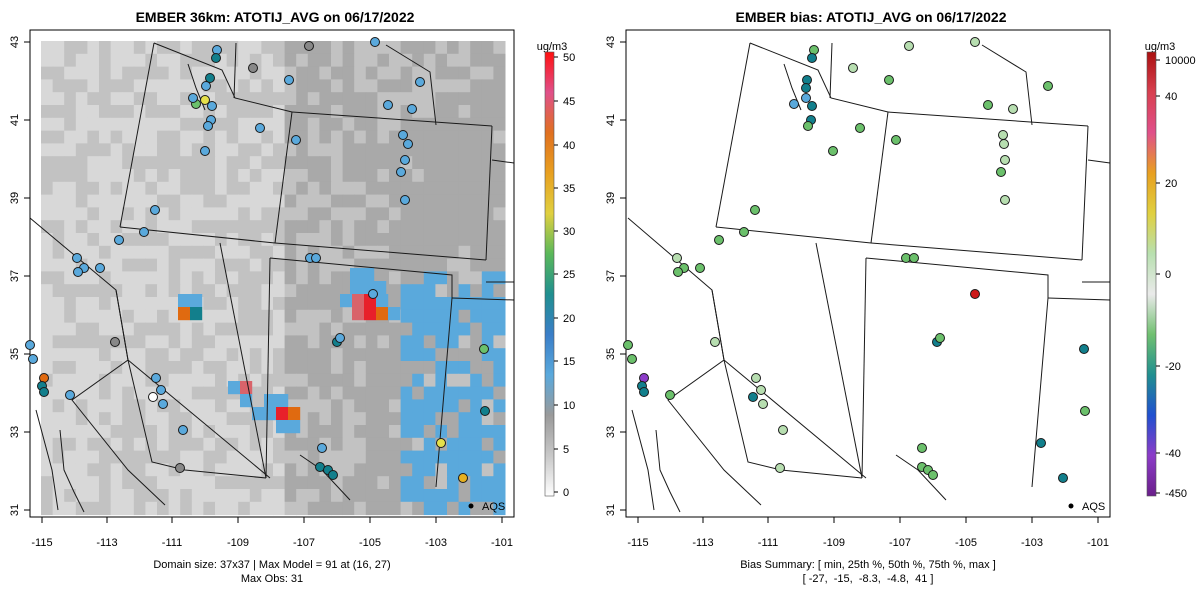 Image resolution: width=1200 pixels, height=605 pixels. What do you see at coordinates (566, 493) in the screenshot?
I see `colorbar-tick-label: 0` at bounding box center [566, 493].